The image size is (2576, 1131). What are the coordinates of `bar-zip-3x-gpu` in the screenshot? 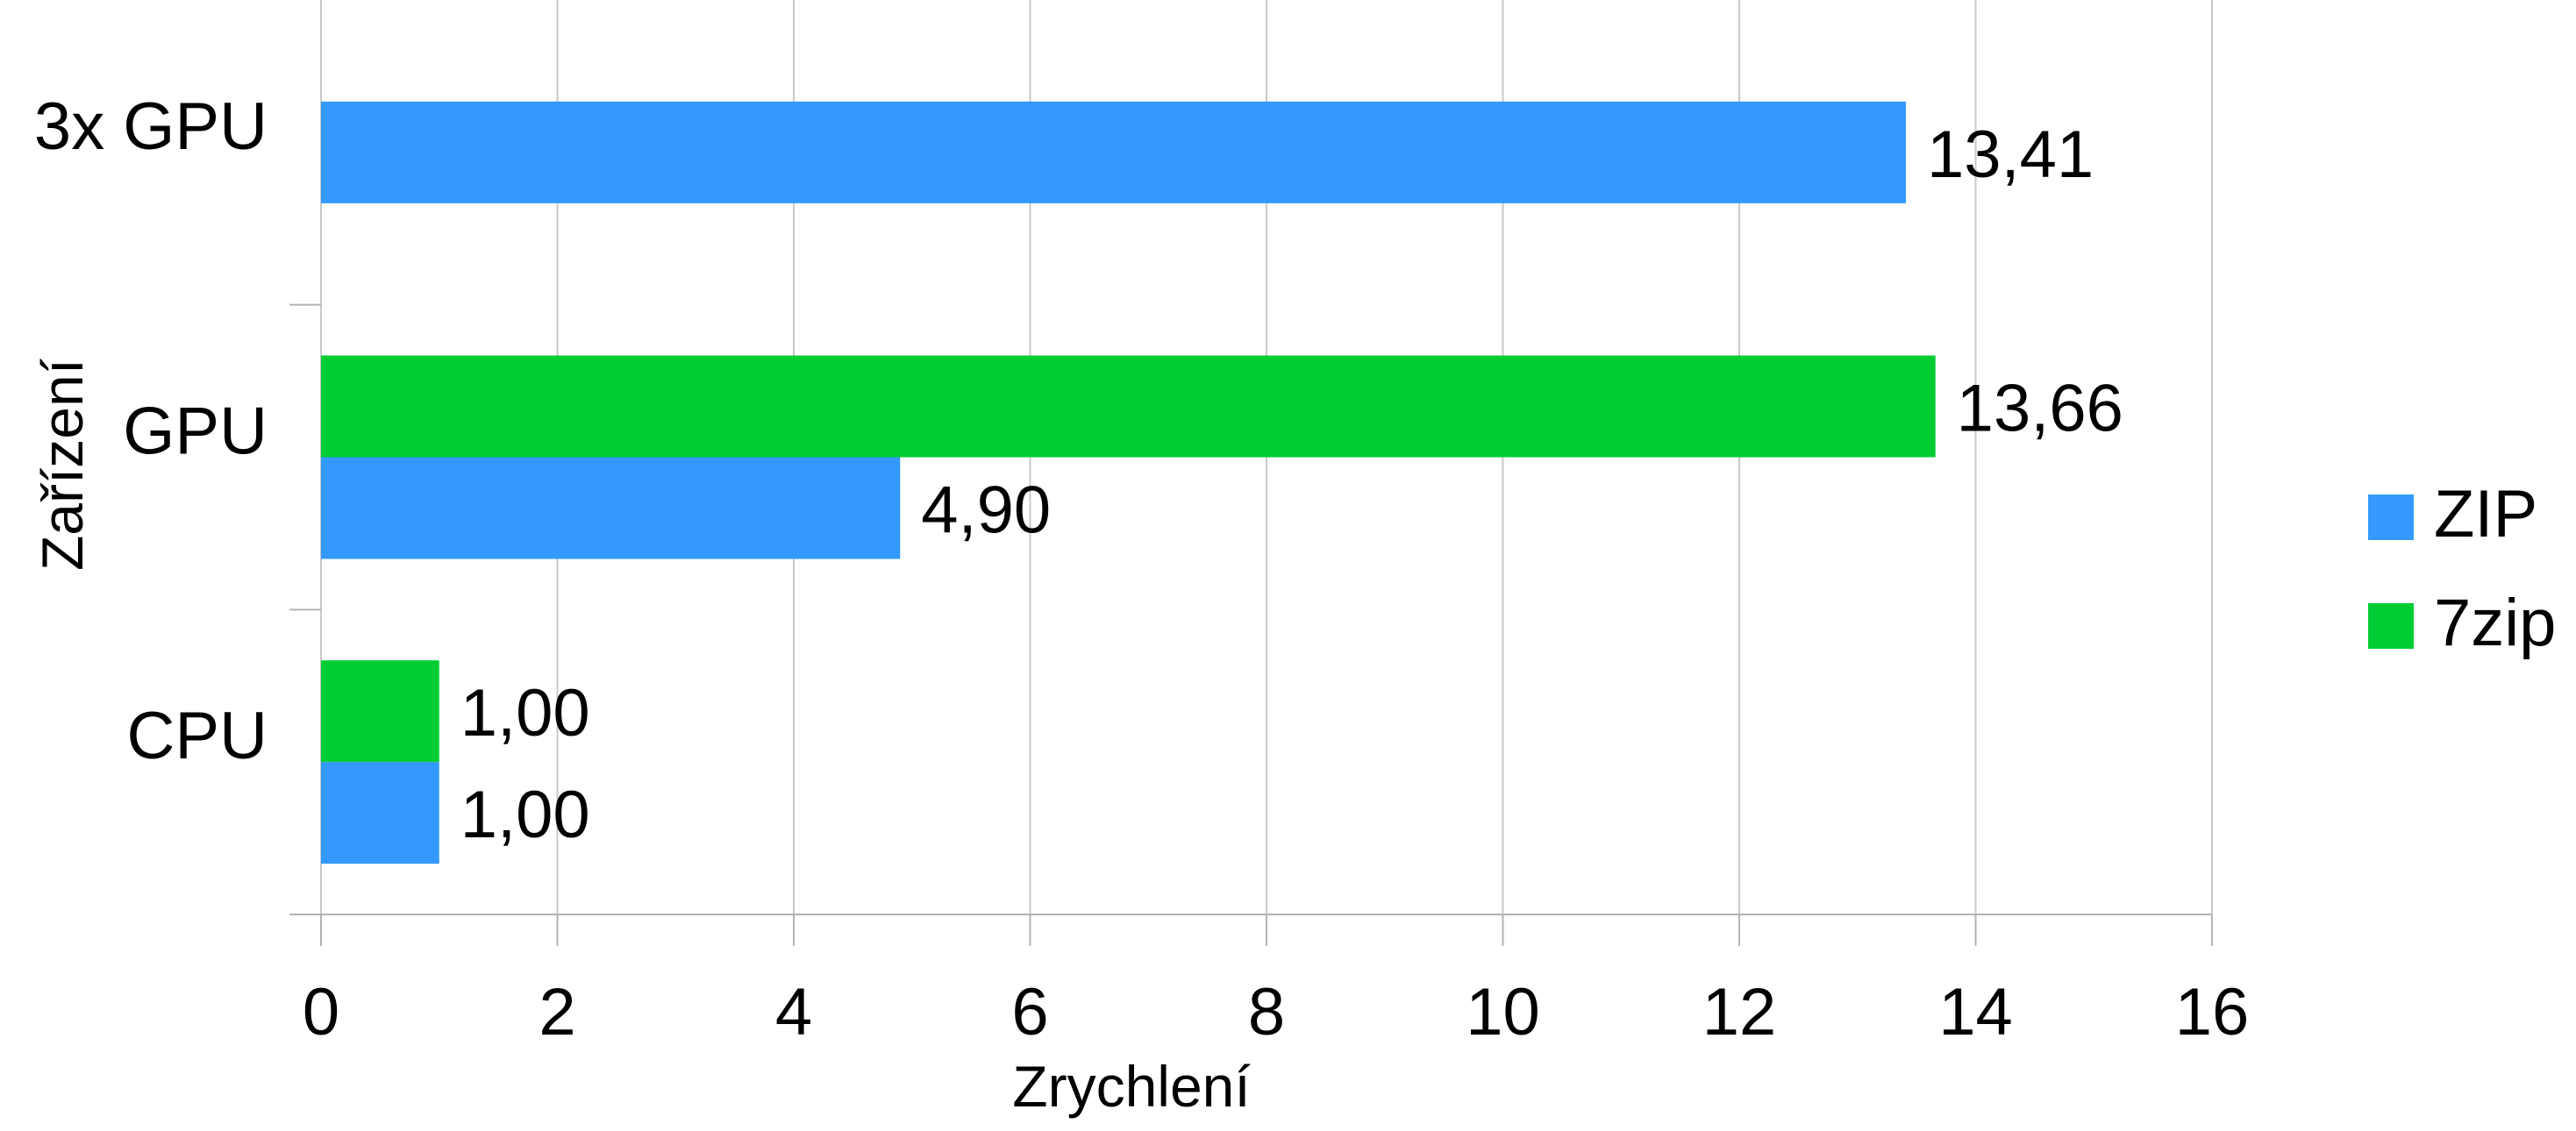 It's located at (1114, 152).